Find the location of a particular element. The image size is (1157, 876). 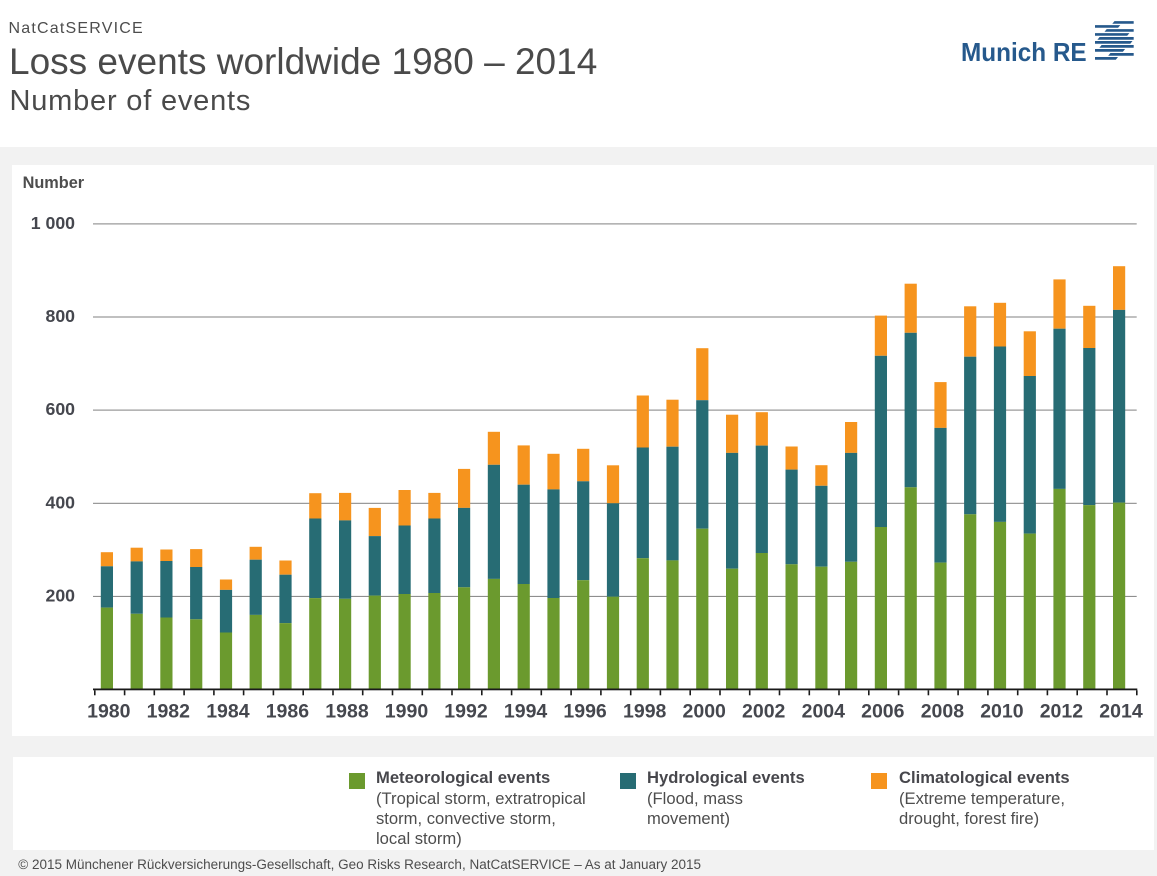

svg-text: 1980 is located at coordinates (109, 712).